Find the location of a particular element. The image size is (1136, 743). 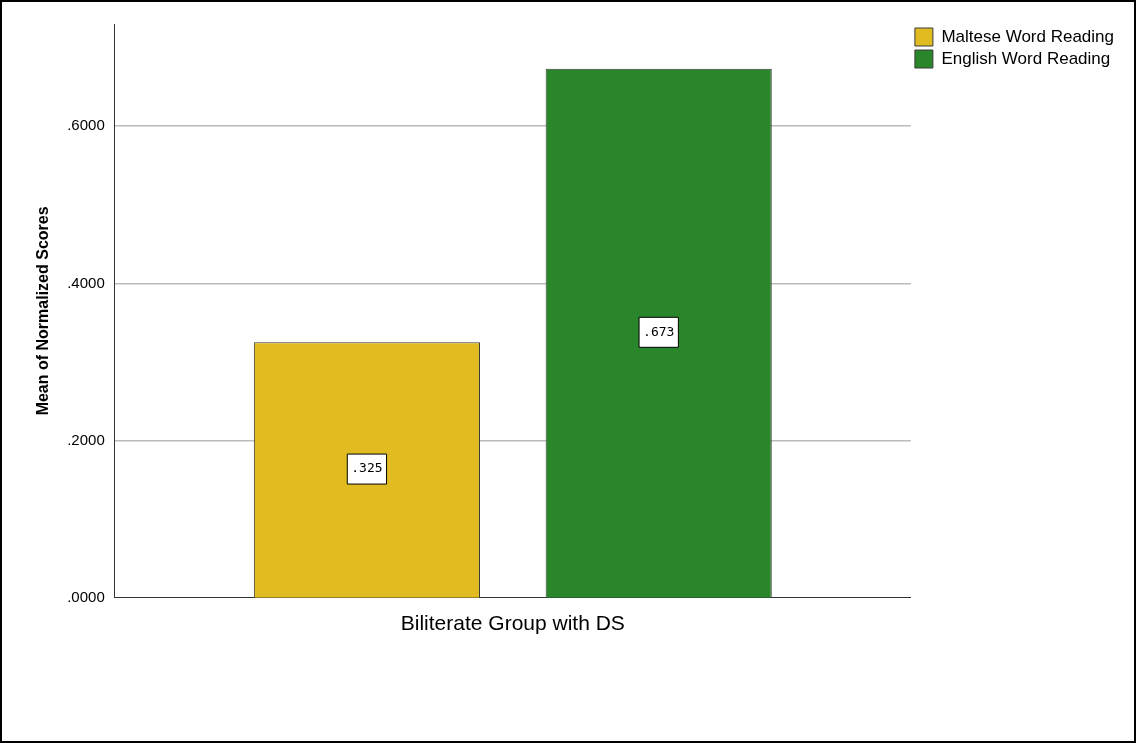

y-tick-label: .2000 is located at coordinates (86, 439).